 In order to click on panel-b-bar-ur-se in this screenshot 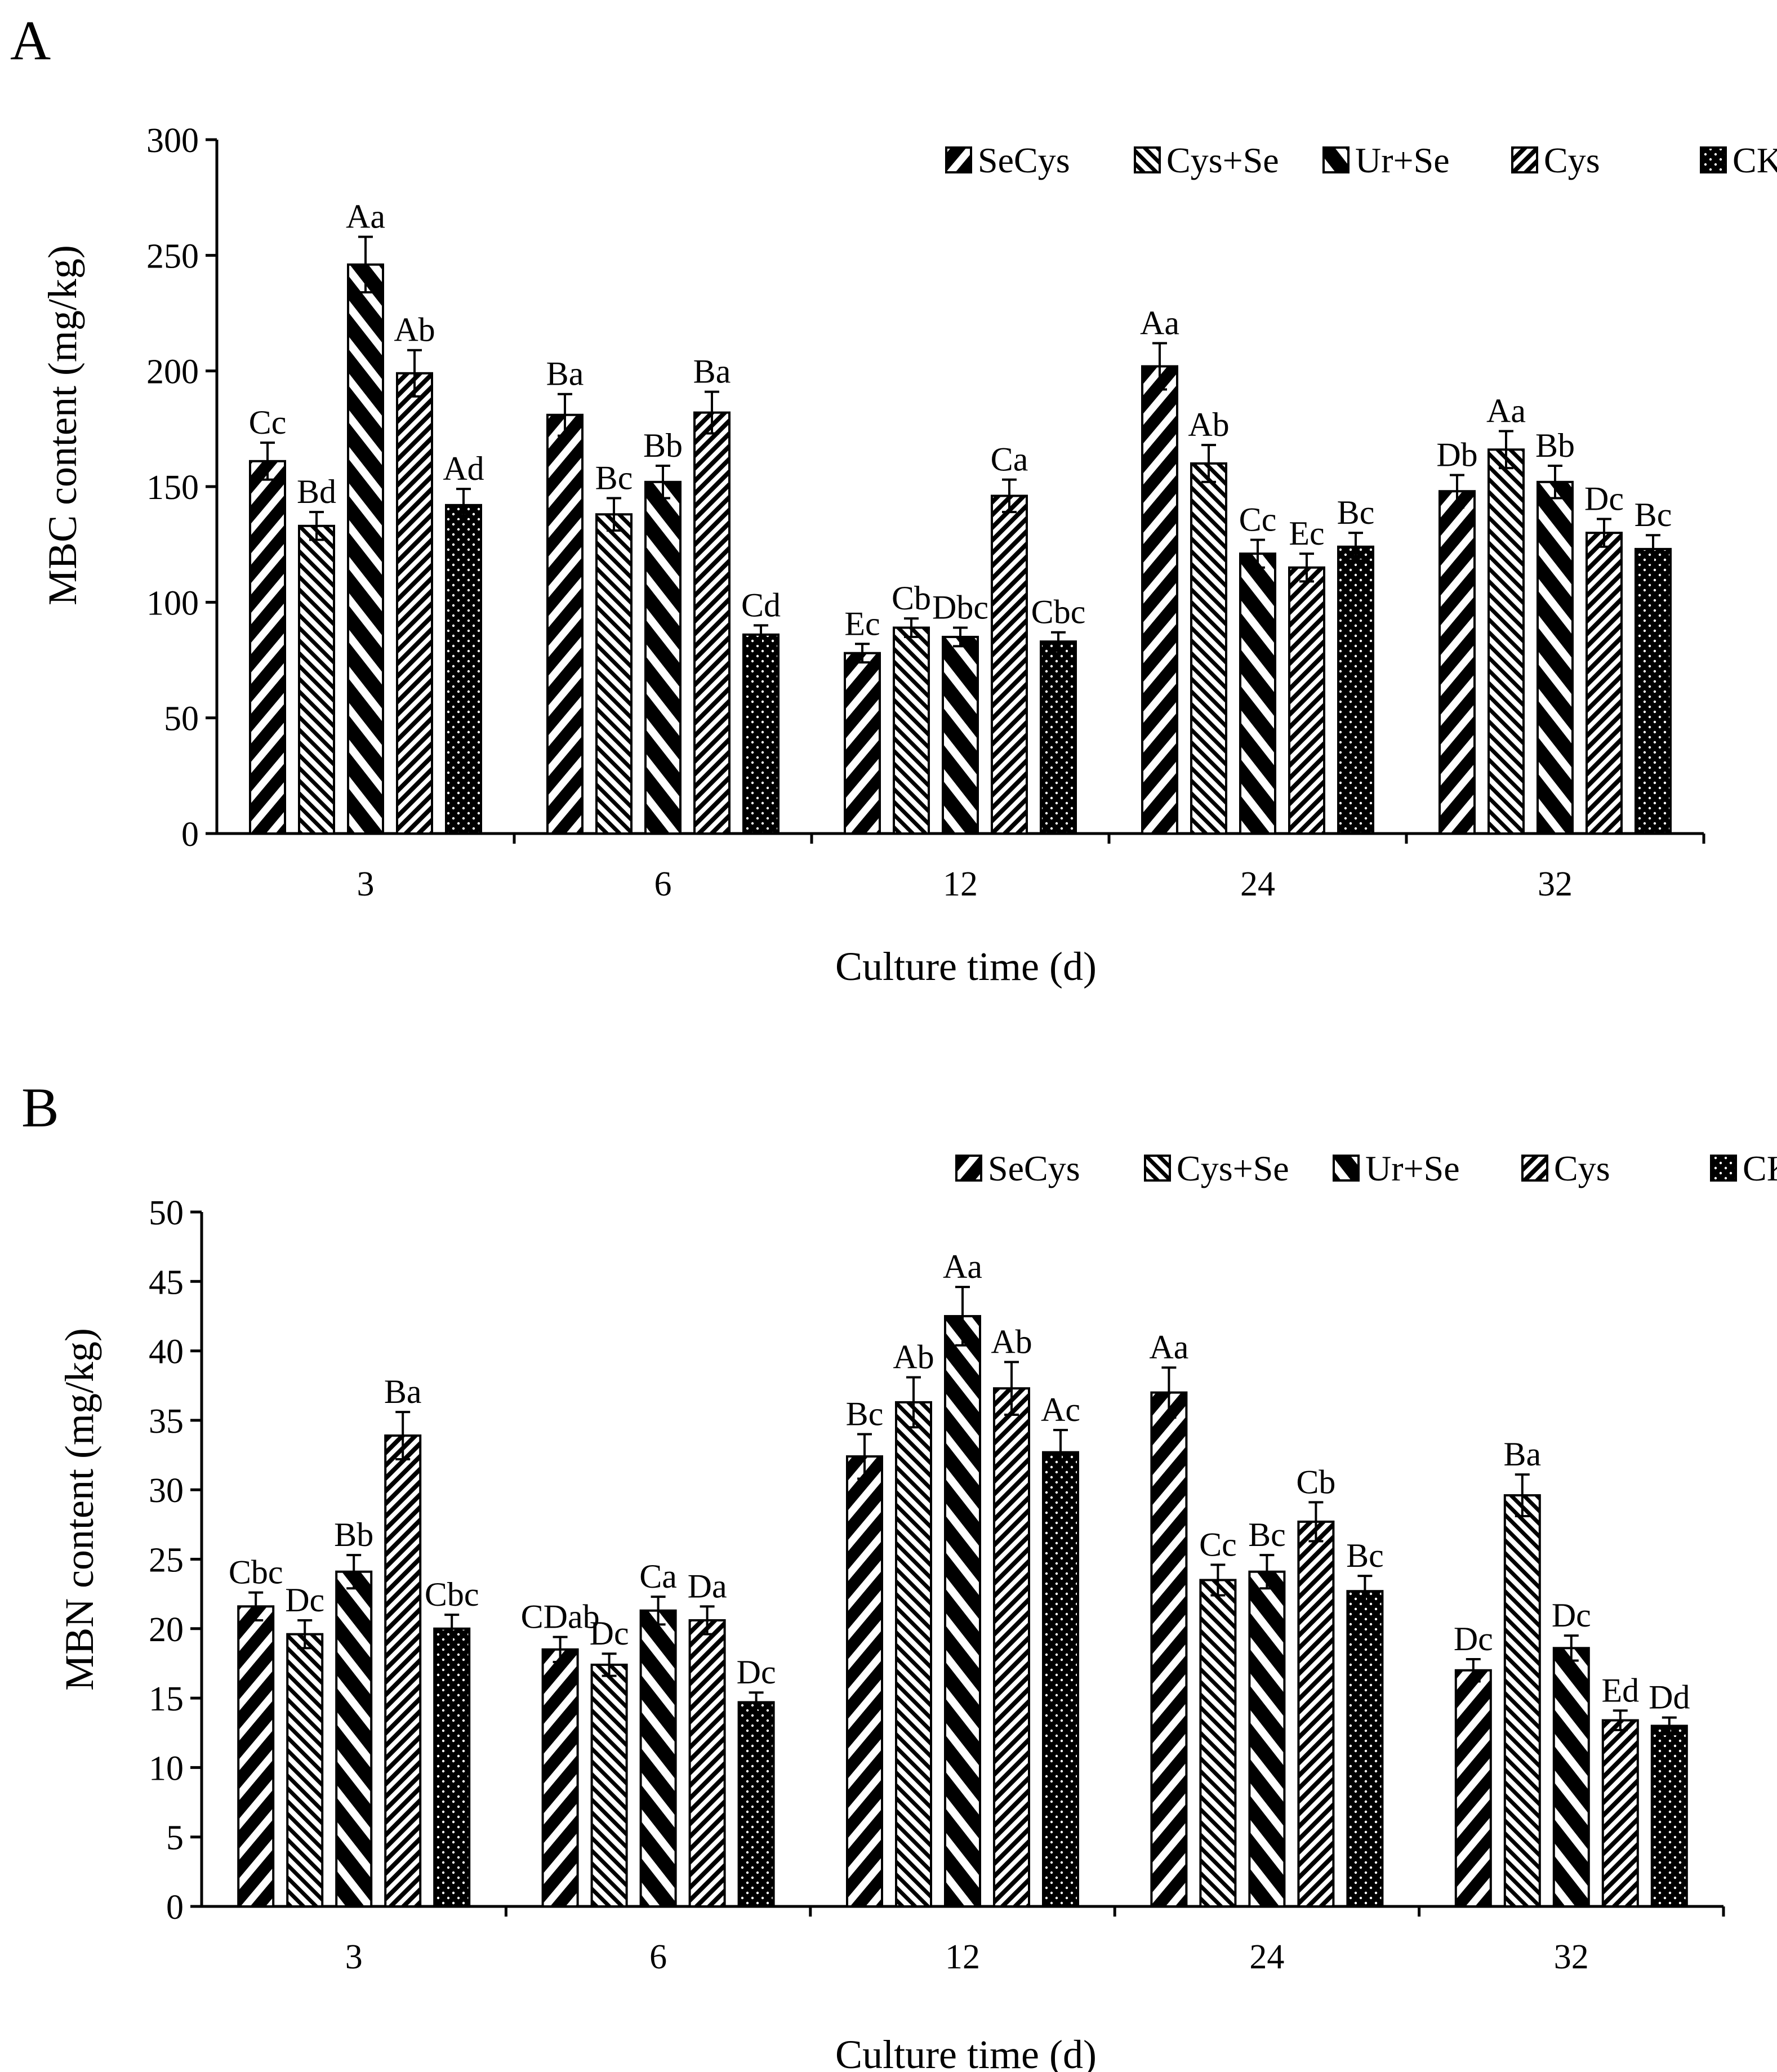, I will do `click(658, 1758)`.